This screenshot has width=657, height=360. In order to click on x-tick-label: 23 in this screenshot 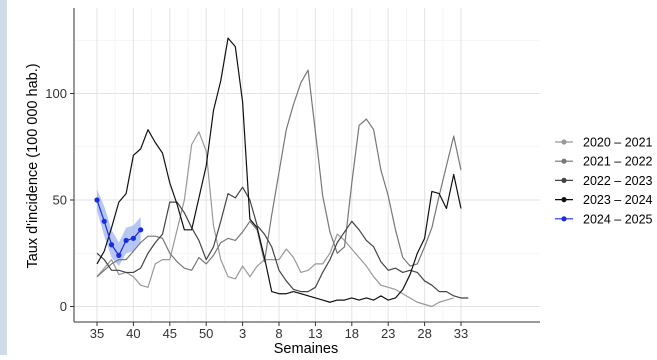, I will do `click(388, 333)`.